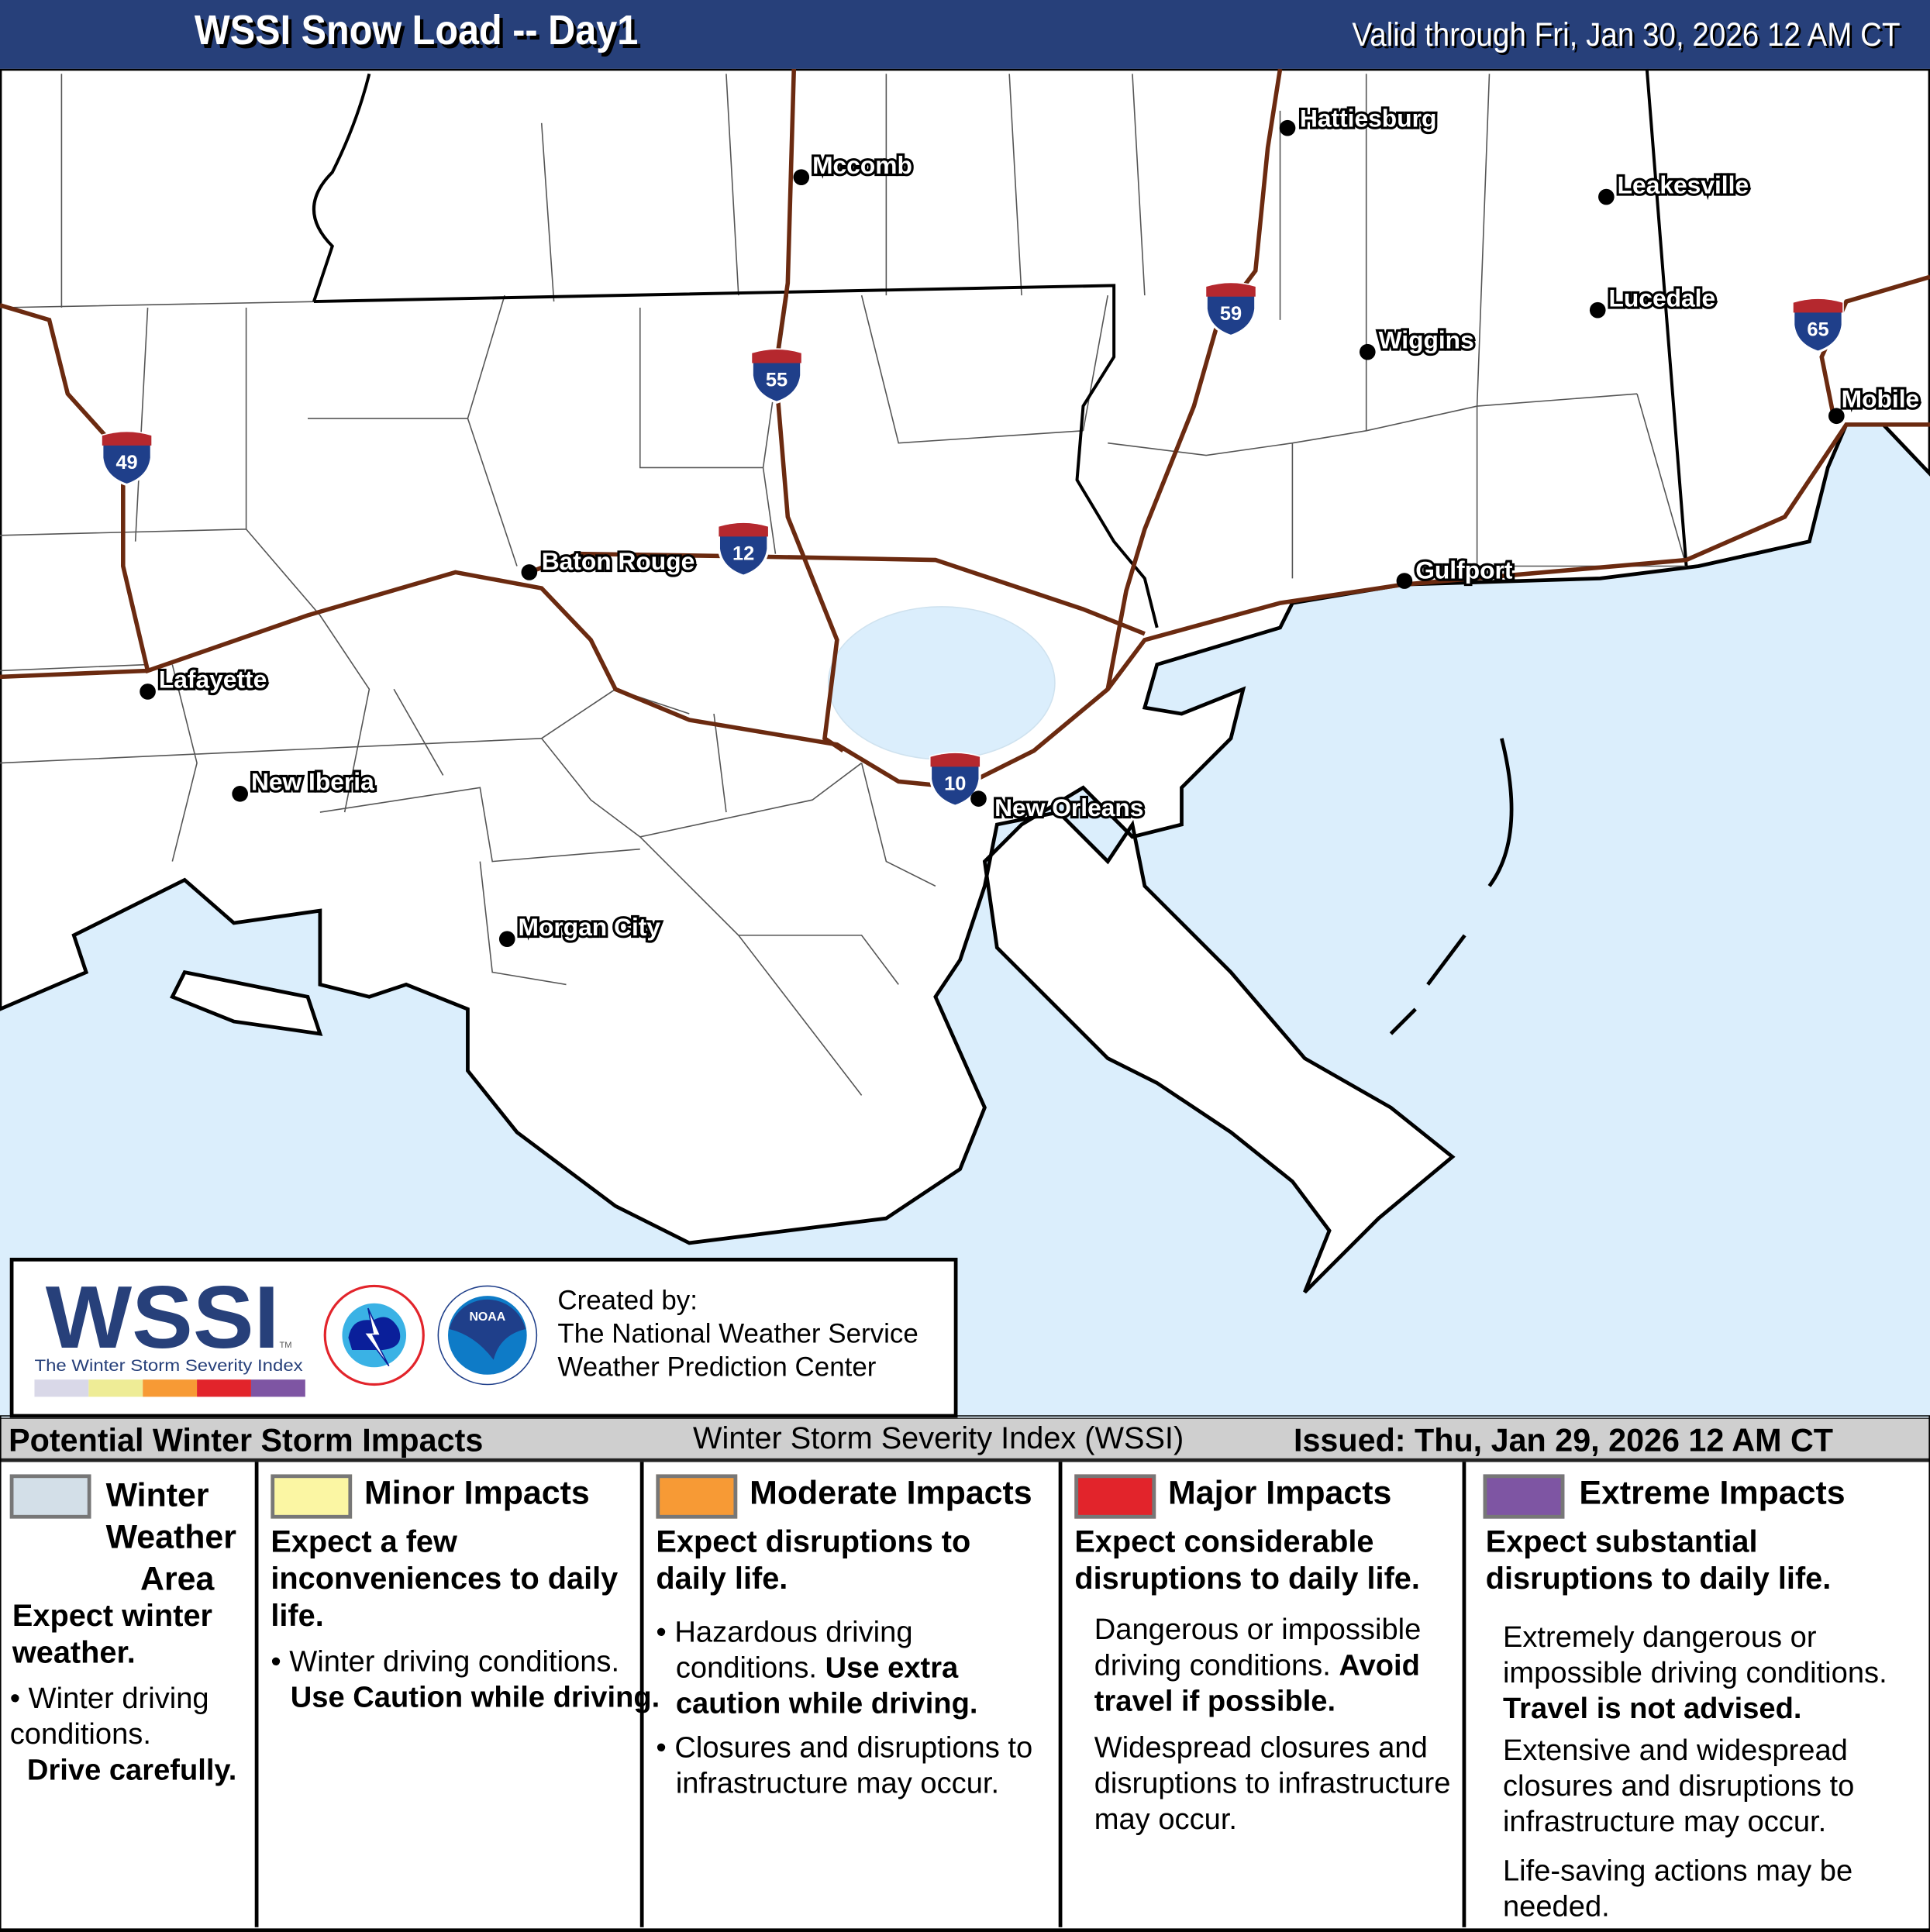 The height and width of the screenshot is (1932, 1930). What do you see at coordinates (487, 1317) in the screenshot?
I see `noaa-text: NOAA` at bounding box center [487, 1317].